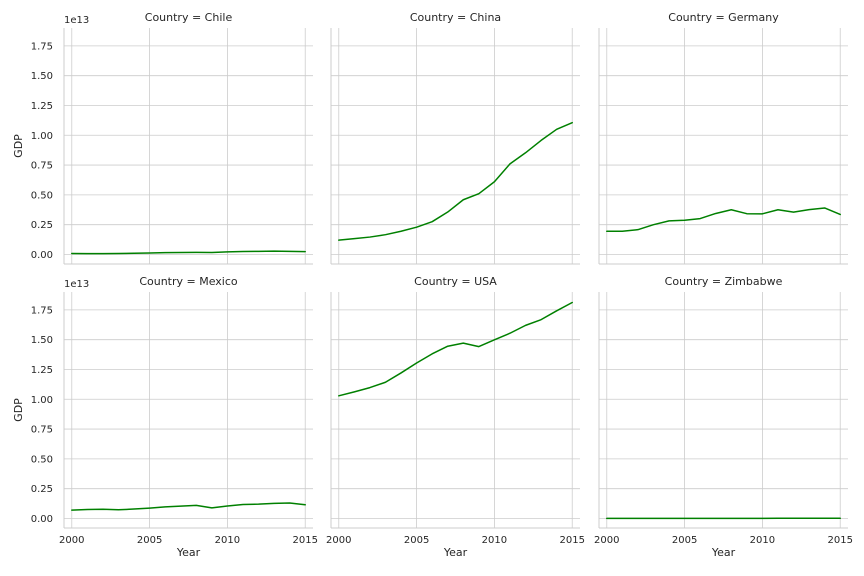 This screenshot has width=864, height=576. I want to click on facet-panel-3: Country = Germany, so click(723, 138).